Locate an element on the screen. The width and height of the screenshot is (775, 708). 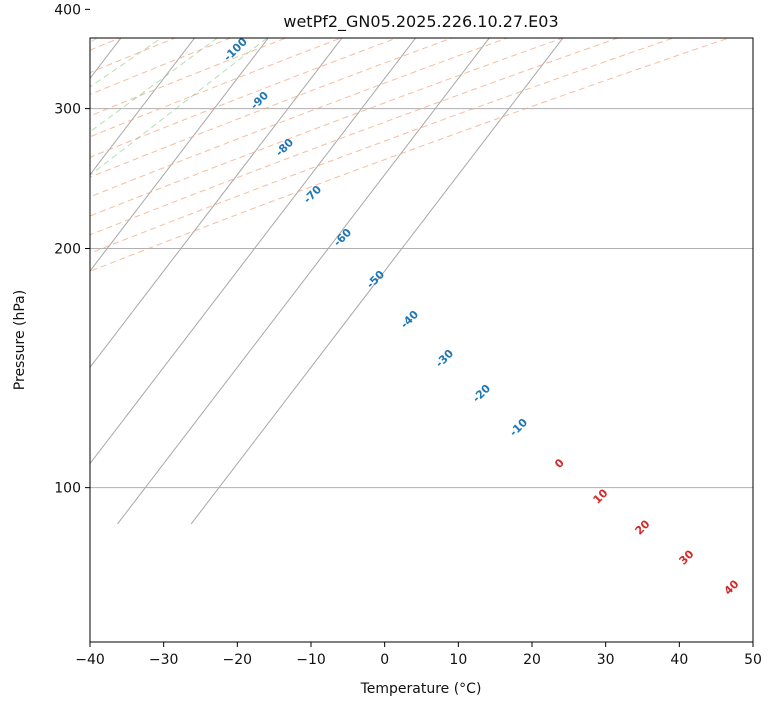
x-tick-label: 30 is located at coordinates (606, 660).